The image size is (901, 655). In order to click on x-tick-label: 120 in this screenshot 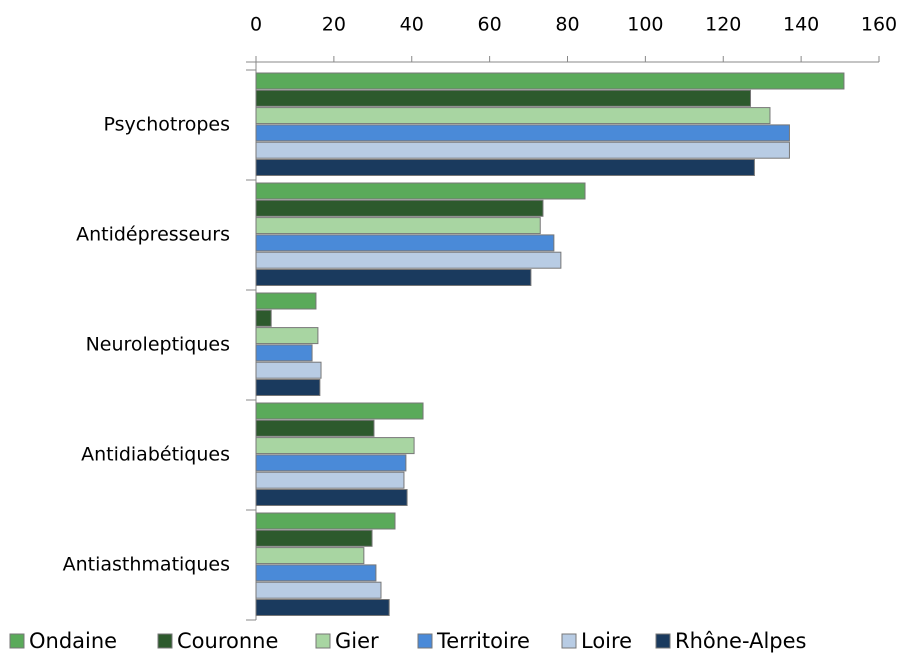, I will do `click(723, 25)`.